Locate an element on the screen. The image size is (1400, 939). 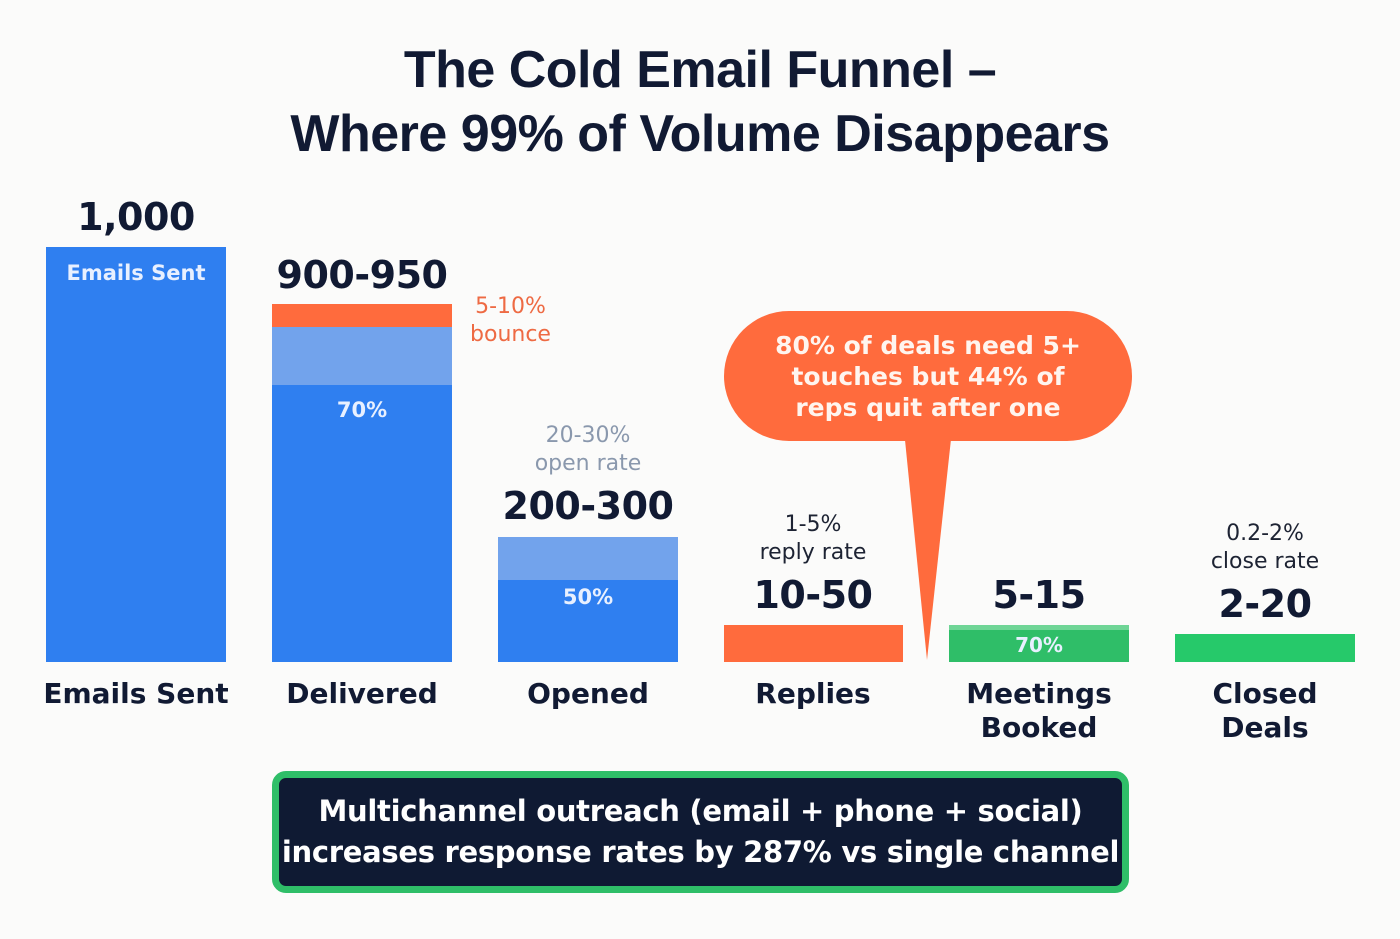
bar-opened: 50% is located at coordinates (588, 599).